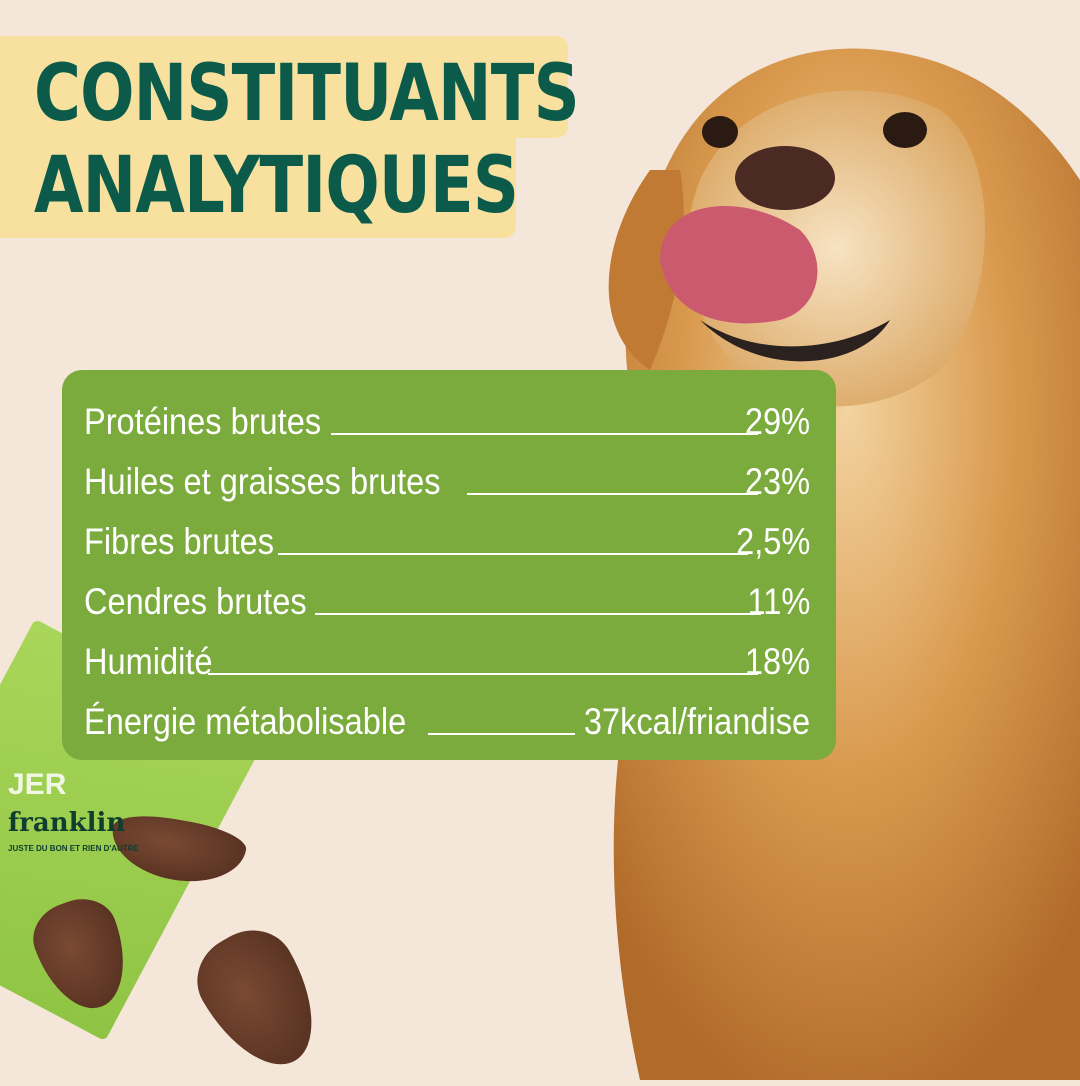  Describe the element at coordinates (447, 533) in the screenshot. I see `constituent-row: Fibres brutes 2,5%` at that location.